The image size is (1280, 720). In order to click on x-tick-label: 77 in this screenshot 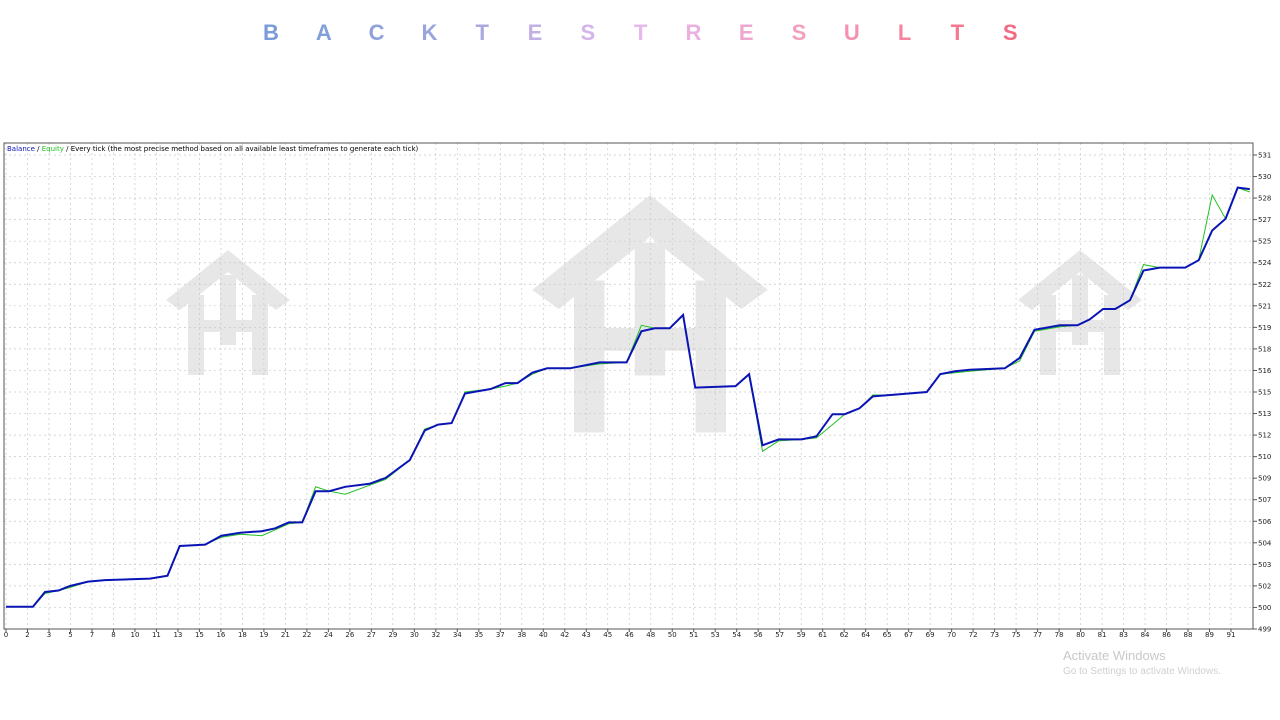, I will do `click(1037, 635)`.